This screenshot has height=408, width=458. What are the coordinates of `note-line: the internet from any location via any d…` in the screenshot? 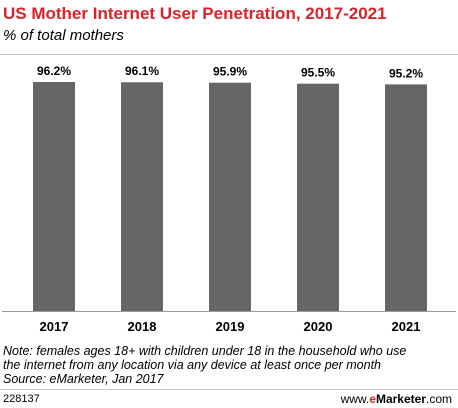 It's located at (192, 365).